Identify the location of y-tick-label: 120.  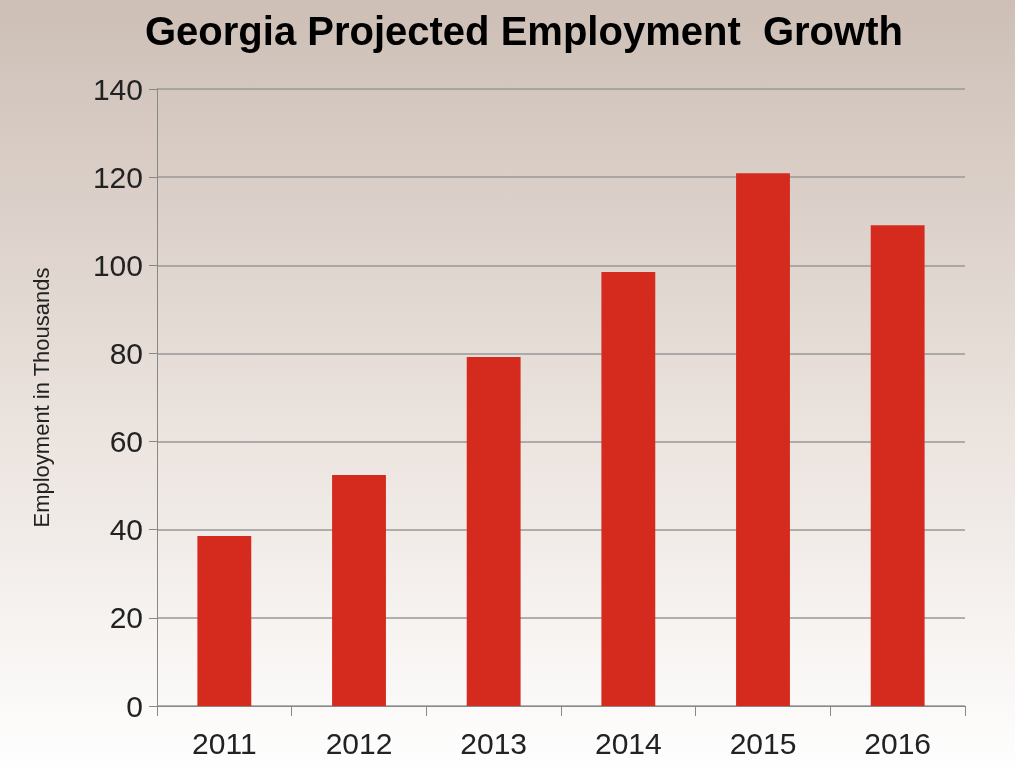
(117, 177).